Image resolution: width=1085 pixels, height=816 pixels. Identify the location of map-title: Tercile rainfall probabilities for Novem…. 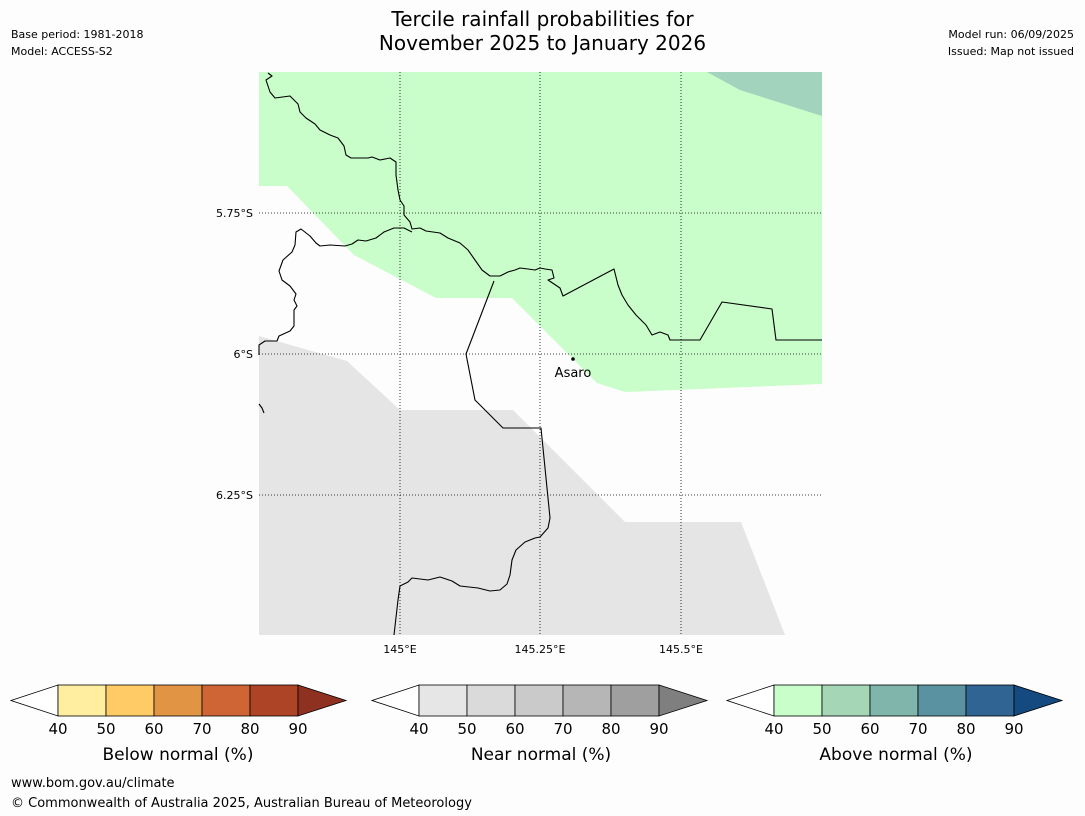
(542, 31).